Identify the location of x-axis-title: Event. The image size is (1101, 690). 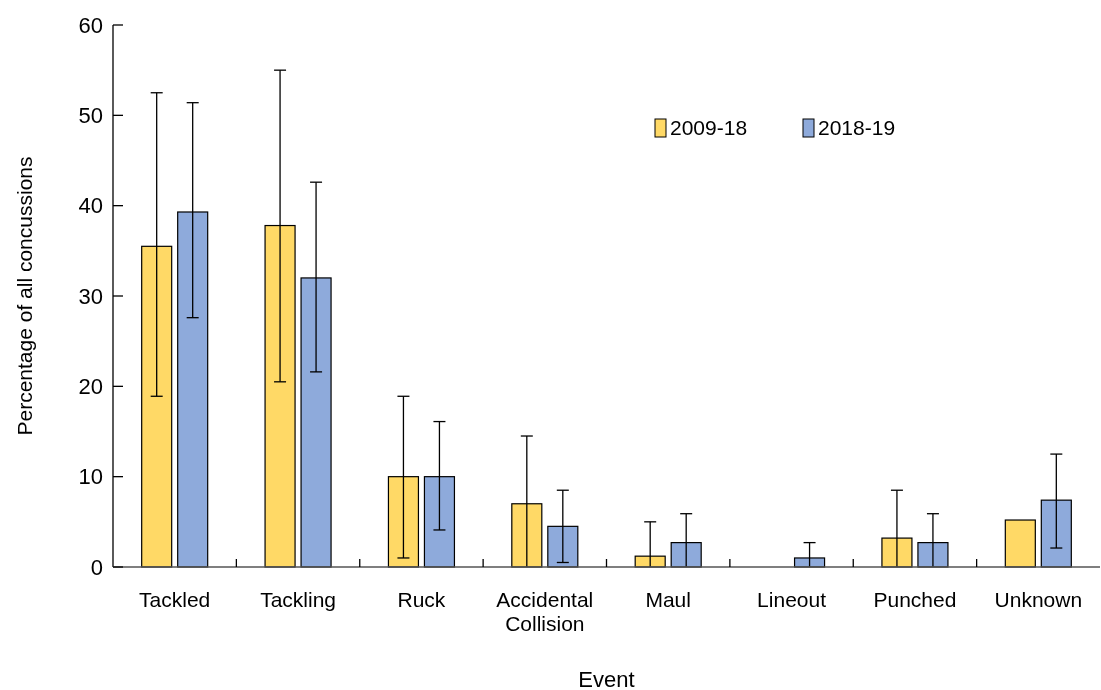
(606, 678).